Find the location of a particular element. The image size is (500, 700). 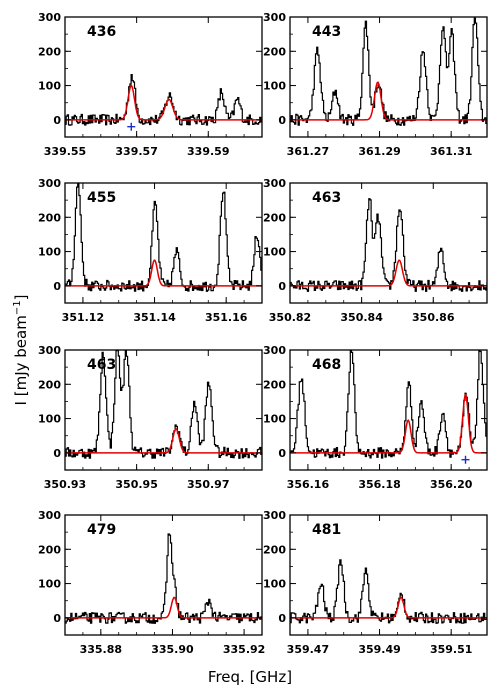

x-tick-label: 359.47 is located at coordinates (308, 649).